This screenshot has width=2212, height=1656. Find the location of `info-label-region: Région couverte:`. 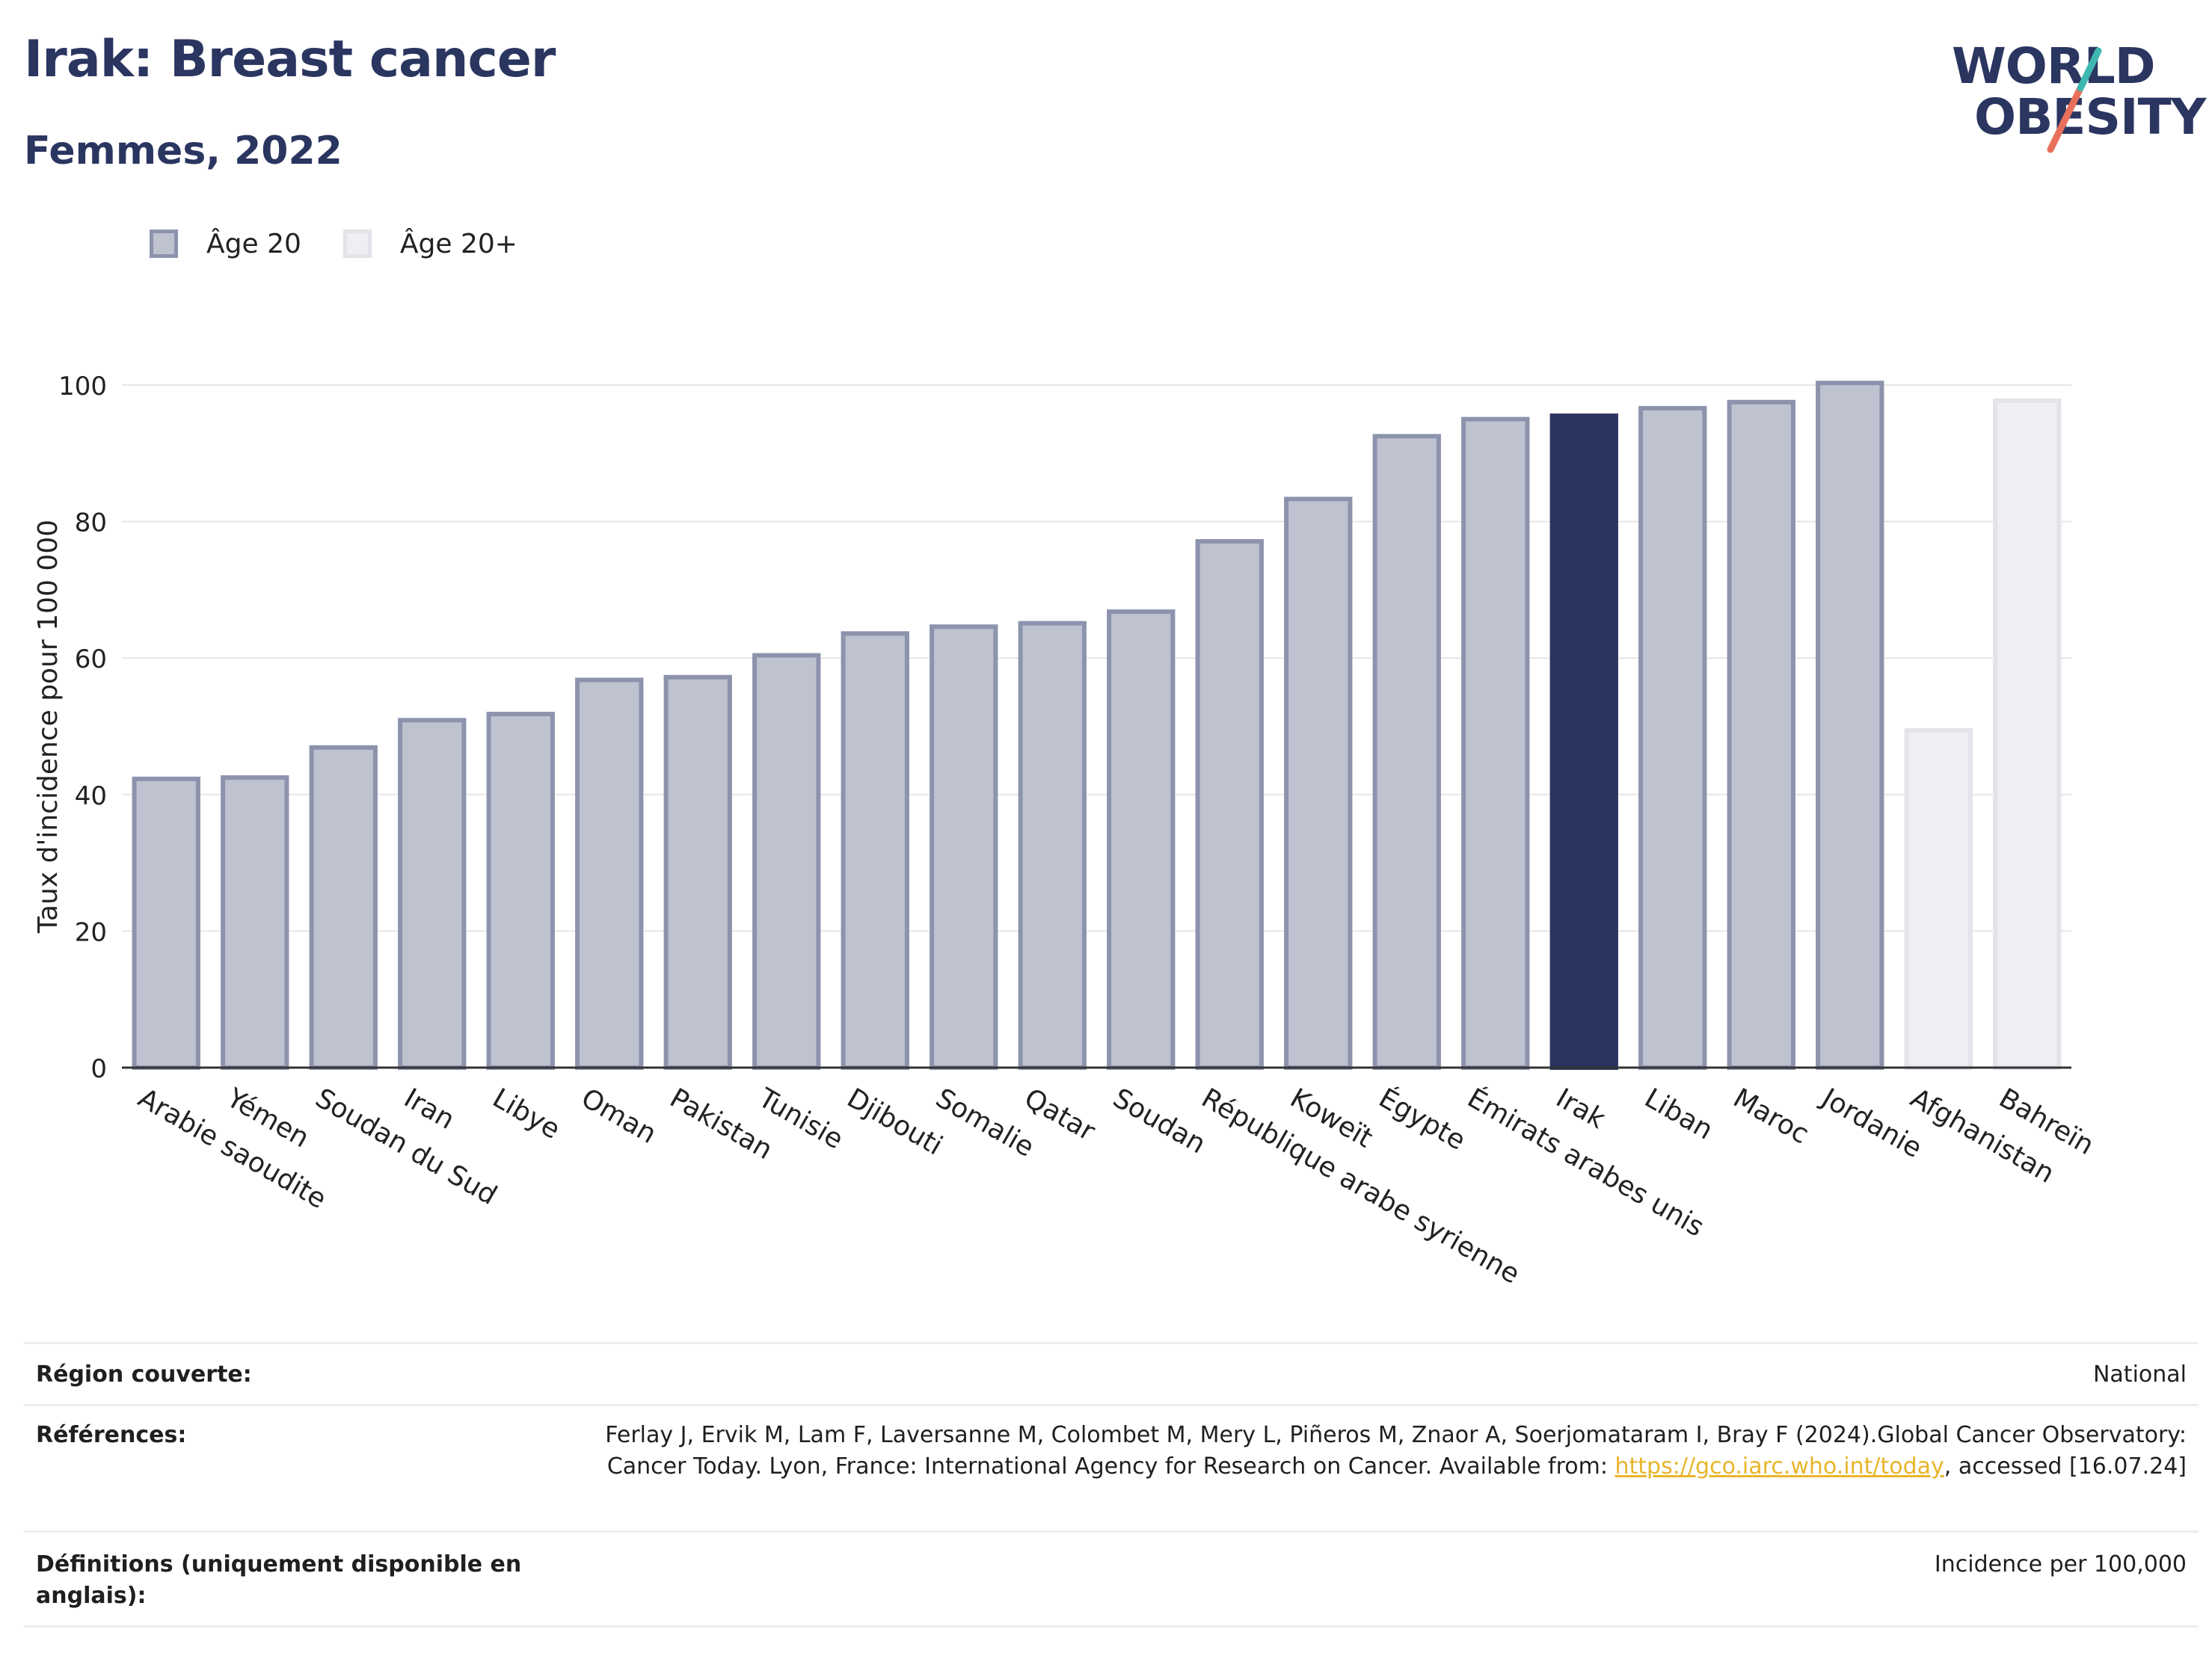

info-label-region: Région couverte: is located at coordinates (144, 1374).